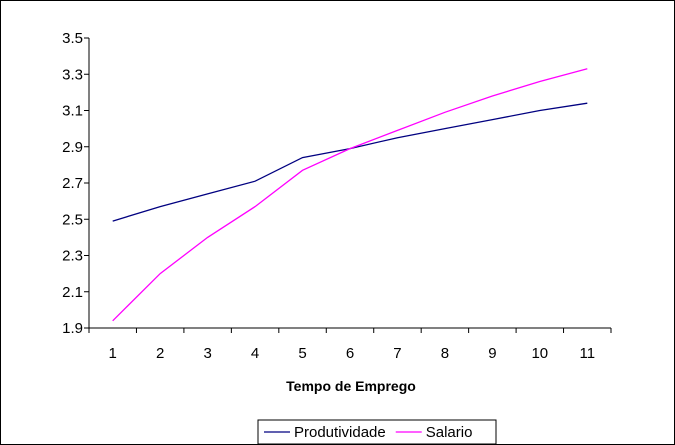 This screenshot has width=675, height=445. What do you see at coordinates (72, 74) in the screenshot?
I see `y-tick-label: 3.3` at bounding box center [72, 74].